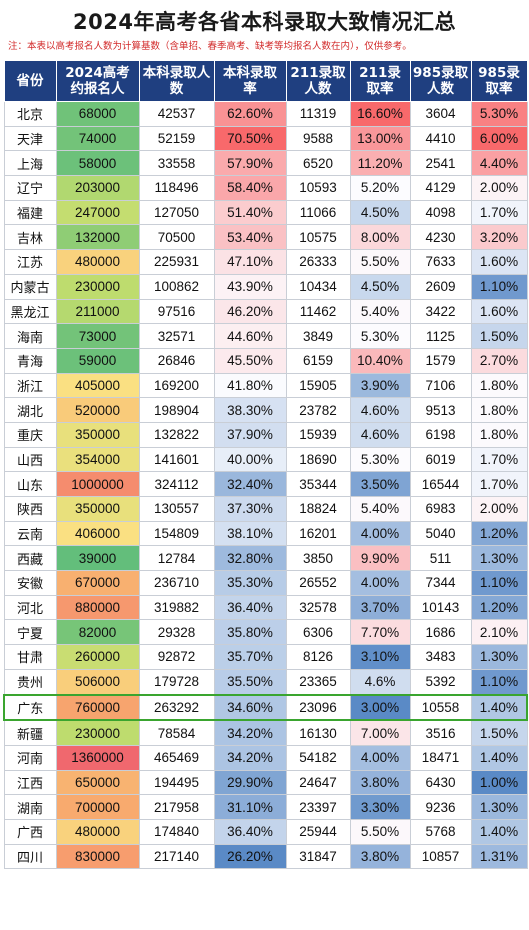 The image size is (529, 930). I want to click on ug-admit-cell: 78584, so click(176, 732).